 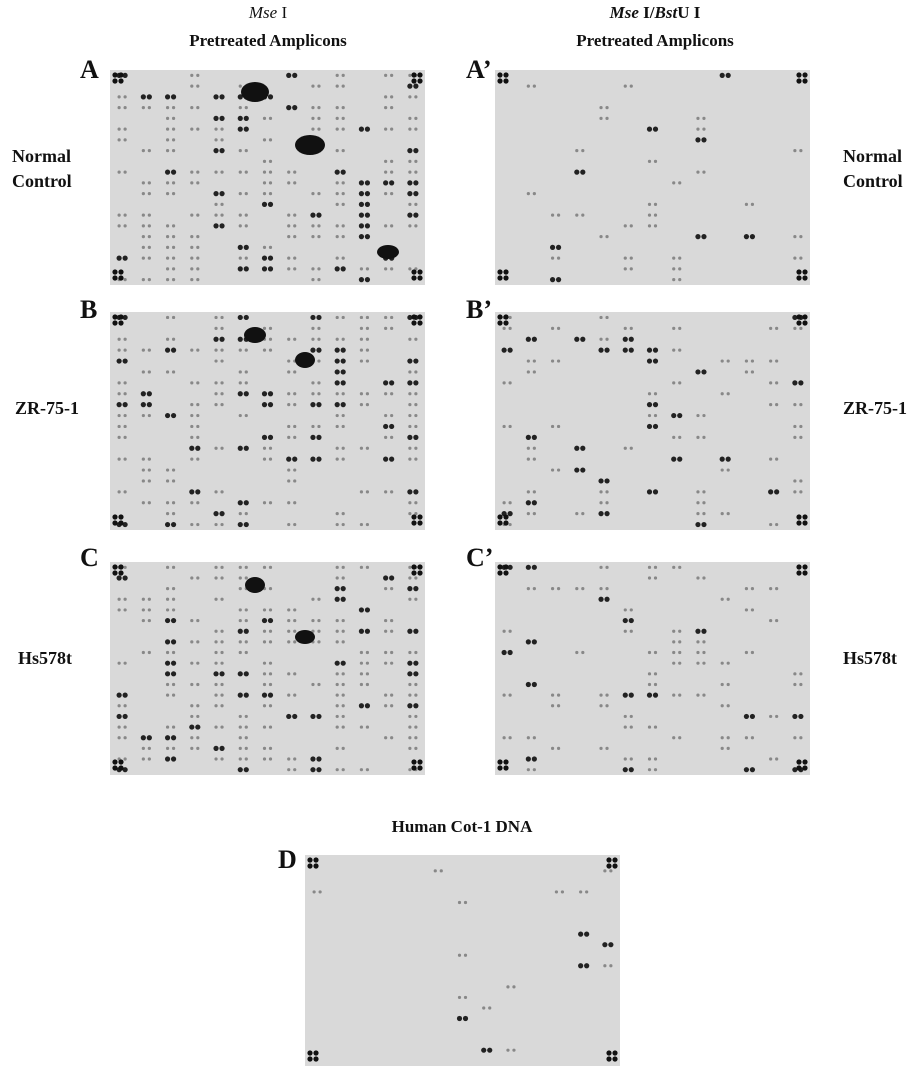 I want to click on blob, so click(x=305, y=360).